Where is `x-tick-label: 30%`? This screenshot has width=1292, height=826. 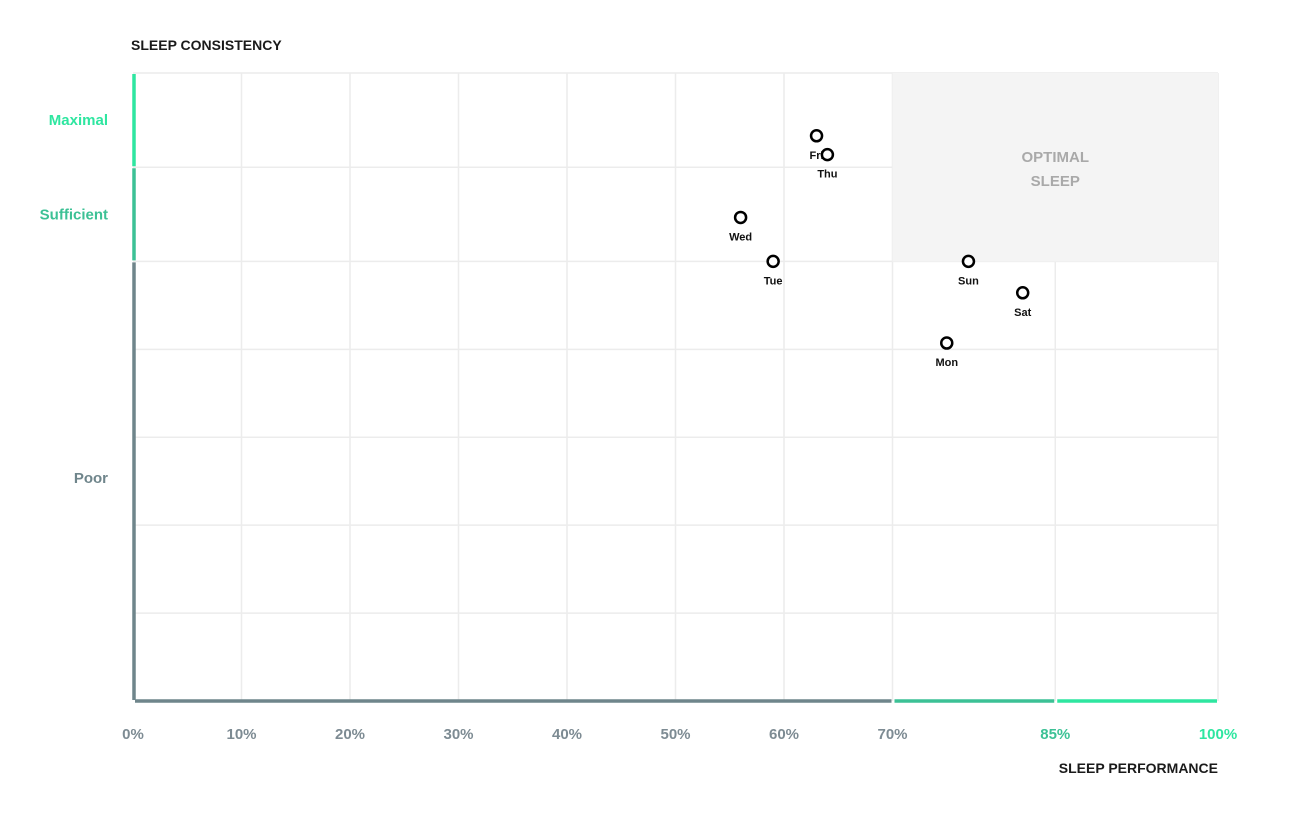
x-tick-label: 30% is located at coordinates (458, 734).